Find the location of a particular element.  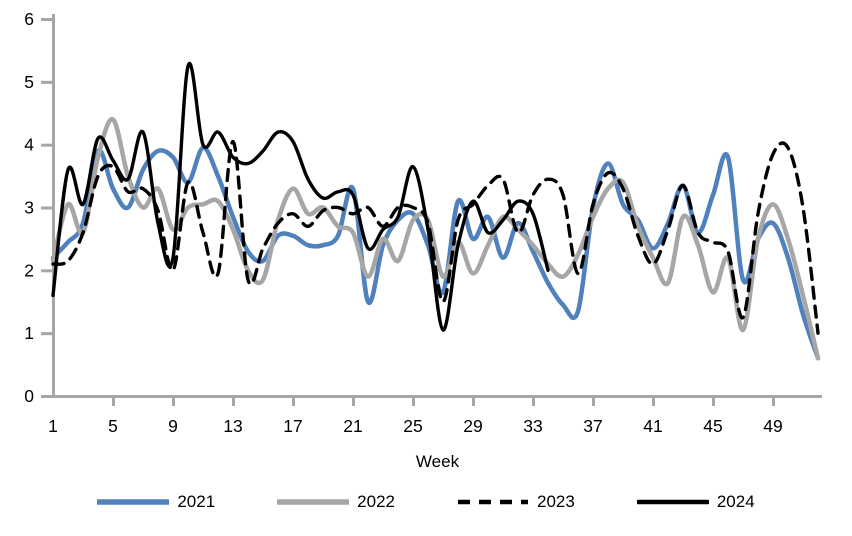

legend-swatch-2023 is located at coordinates (493, 502).